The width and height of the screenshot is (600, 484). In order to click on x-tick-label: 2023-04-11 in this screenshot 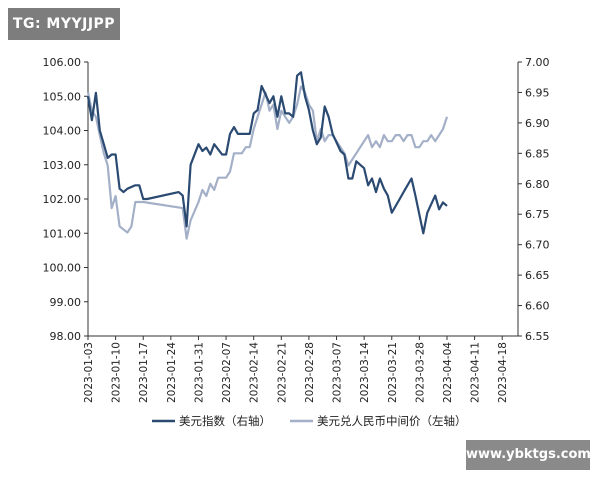, I will do `click(476, 372)`.